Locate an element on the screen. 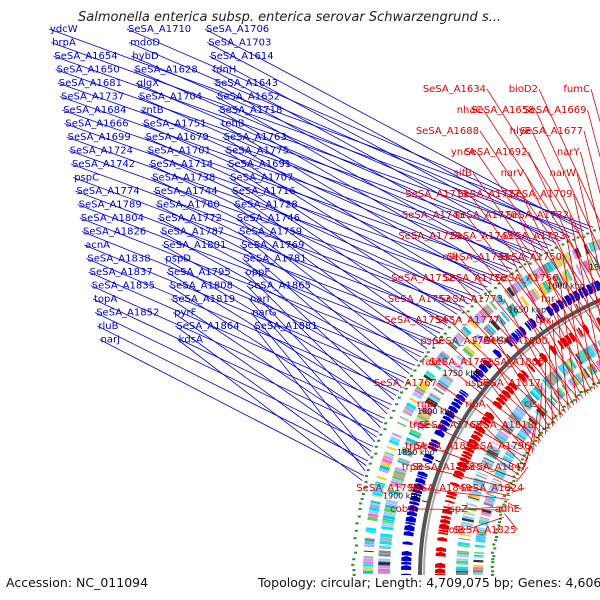 Image resolution: width=600 pixels, height=600 pixels. tick-label: 1700 kbp is located at coordinates (492, 339).